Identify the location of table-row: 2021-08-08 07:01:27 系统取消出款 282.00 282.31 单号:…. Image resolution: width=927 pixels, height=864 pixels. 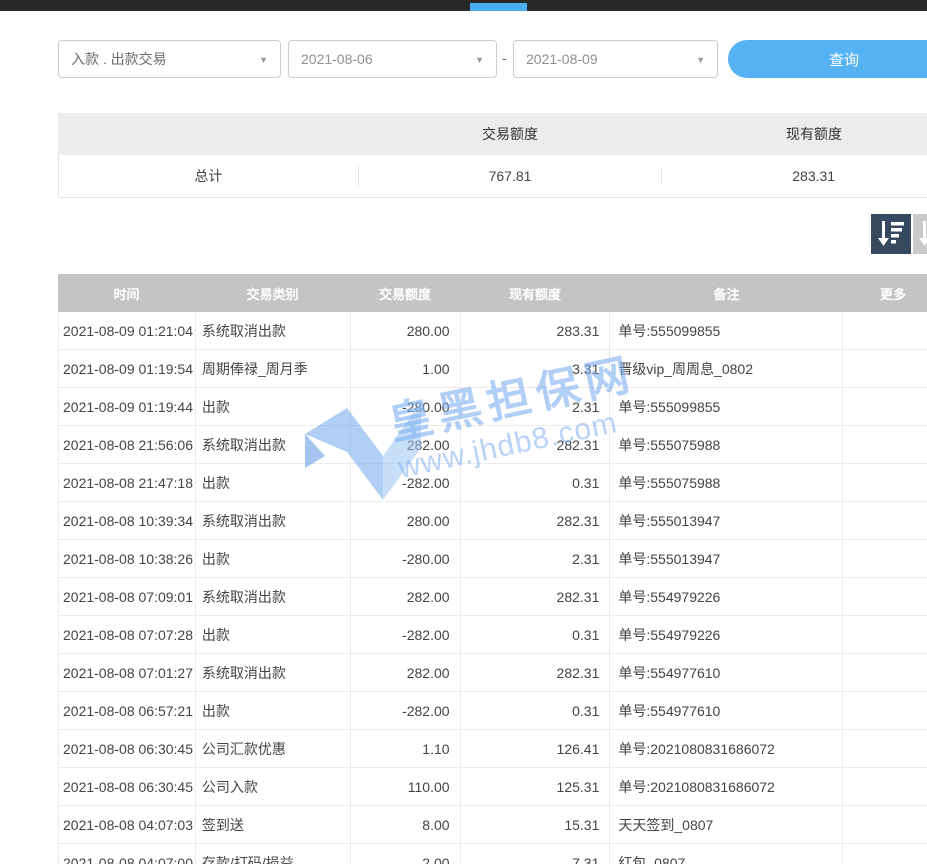
(492, 673).